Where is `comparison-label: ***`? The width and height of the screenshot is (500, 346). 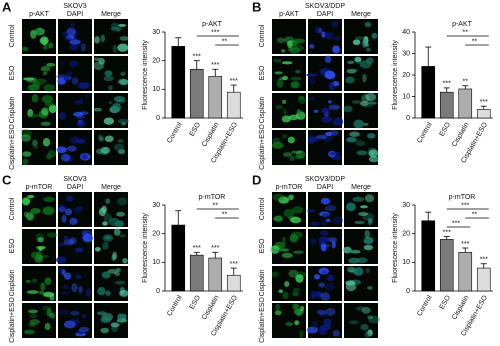 comparison-label: *** is located at coordinates (215, 32).